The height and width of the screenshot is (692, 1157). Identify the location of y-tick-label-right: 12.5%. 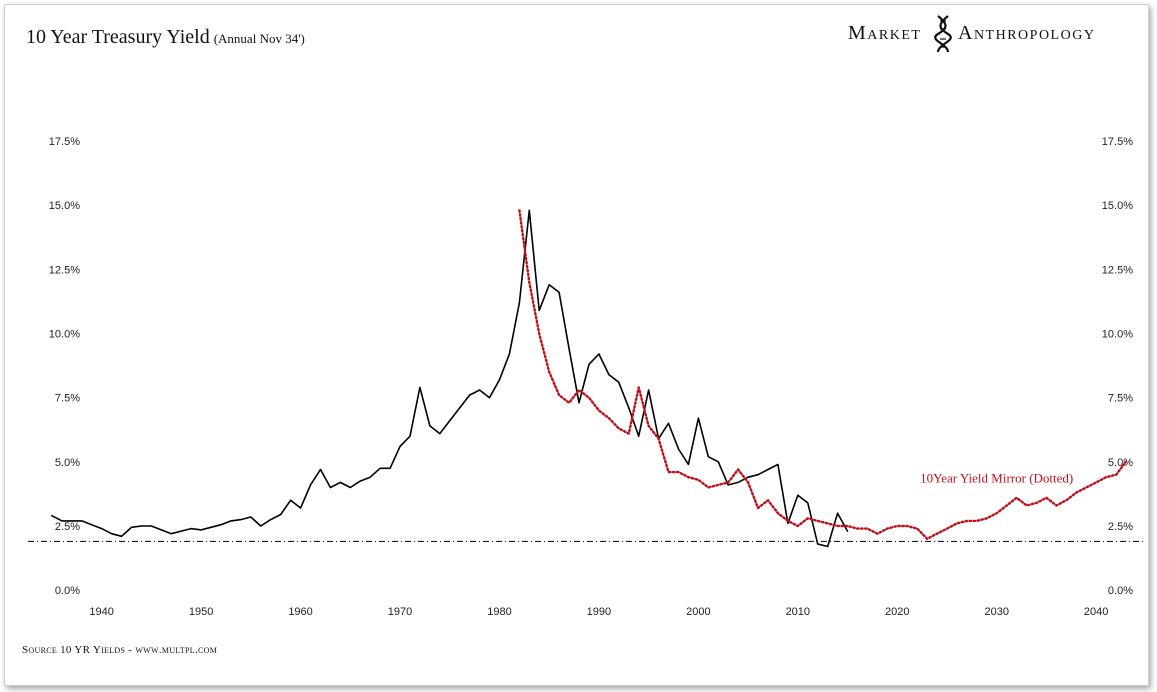
(1117, 270).